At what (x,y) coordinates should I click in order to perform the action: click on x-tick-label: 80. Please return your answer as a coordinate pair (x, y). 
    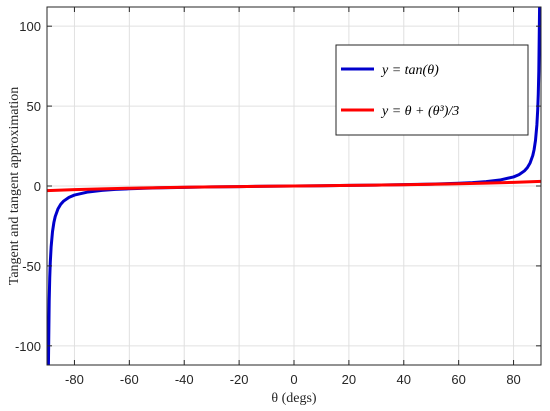
    Looking at the image, I should click on (513, 379).